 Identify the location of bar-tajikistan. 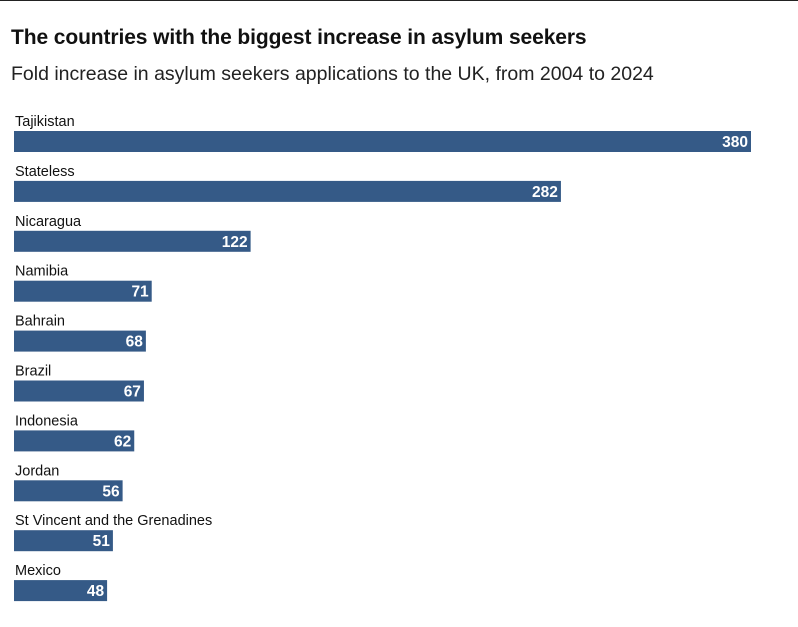
(382, 141).